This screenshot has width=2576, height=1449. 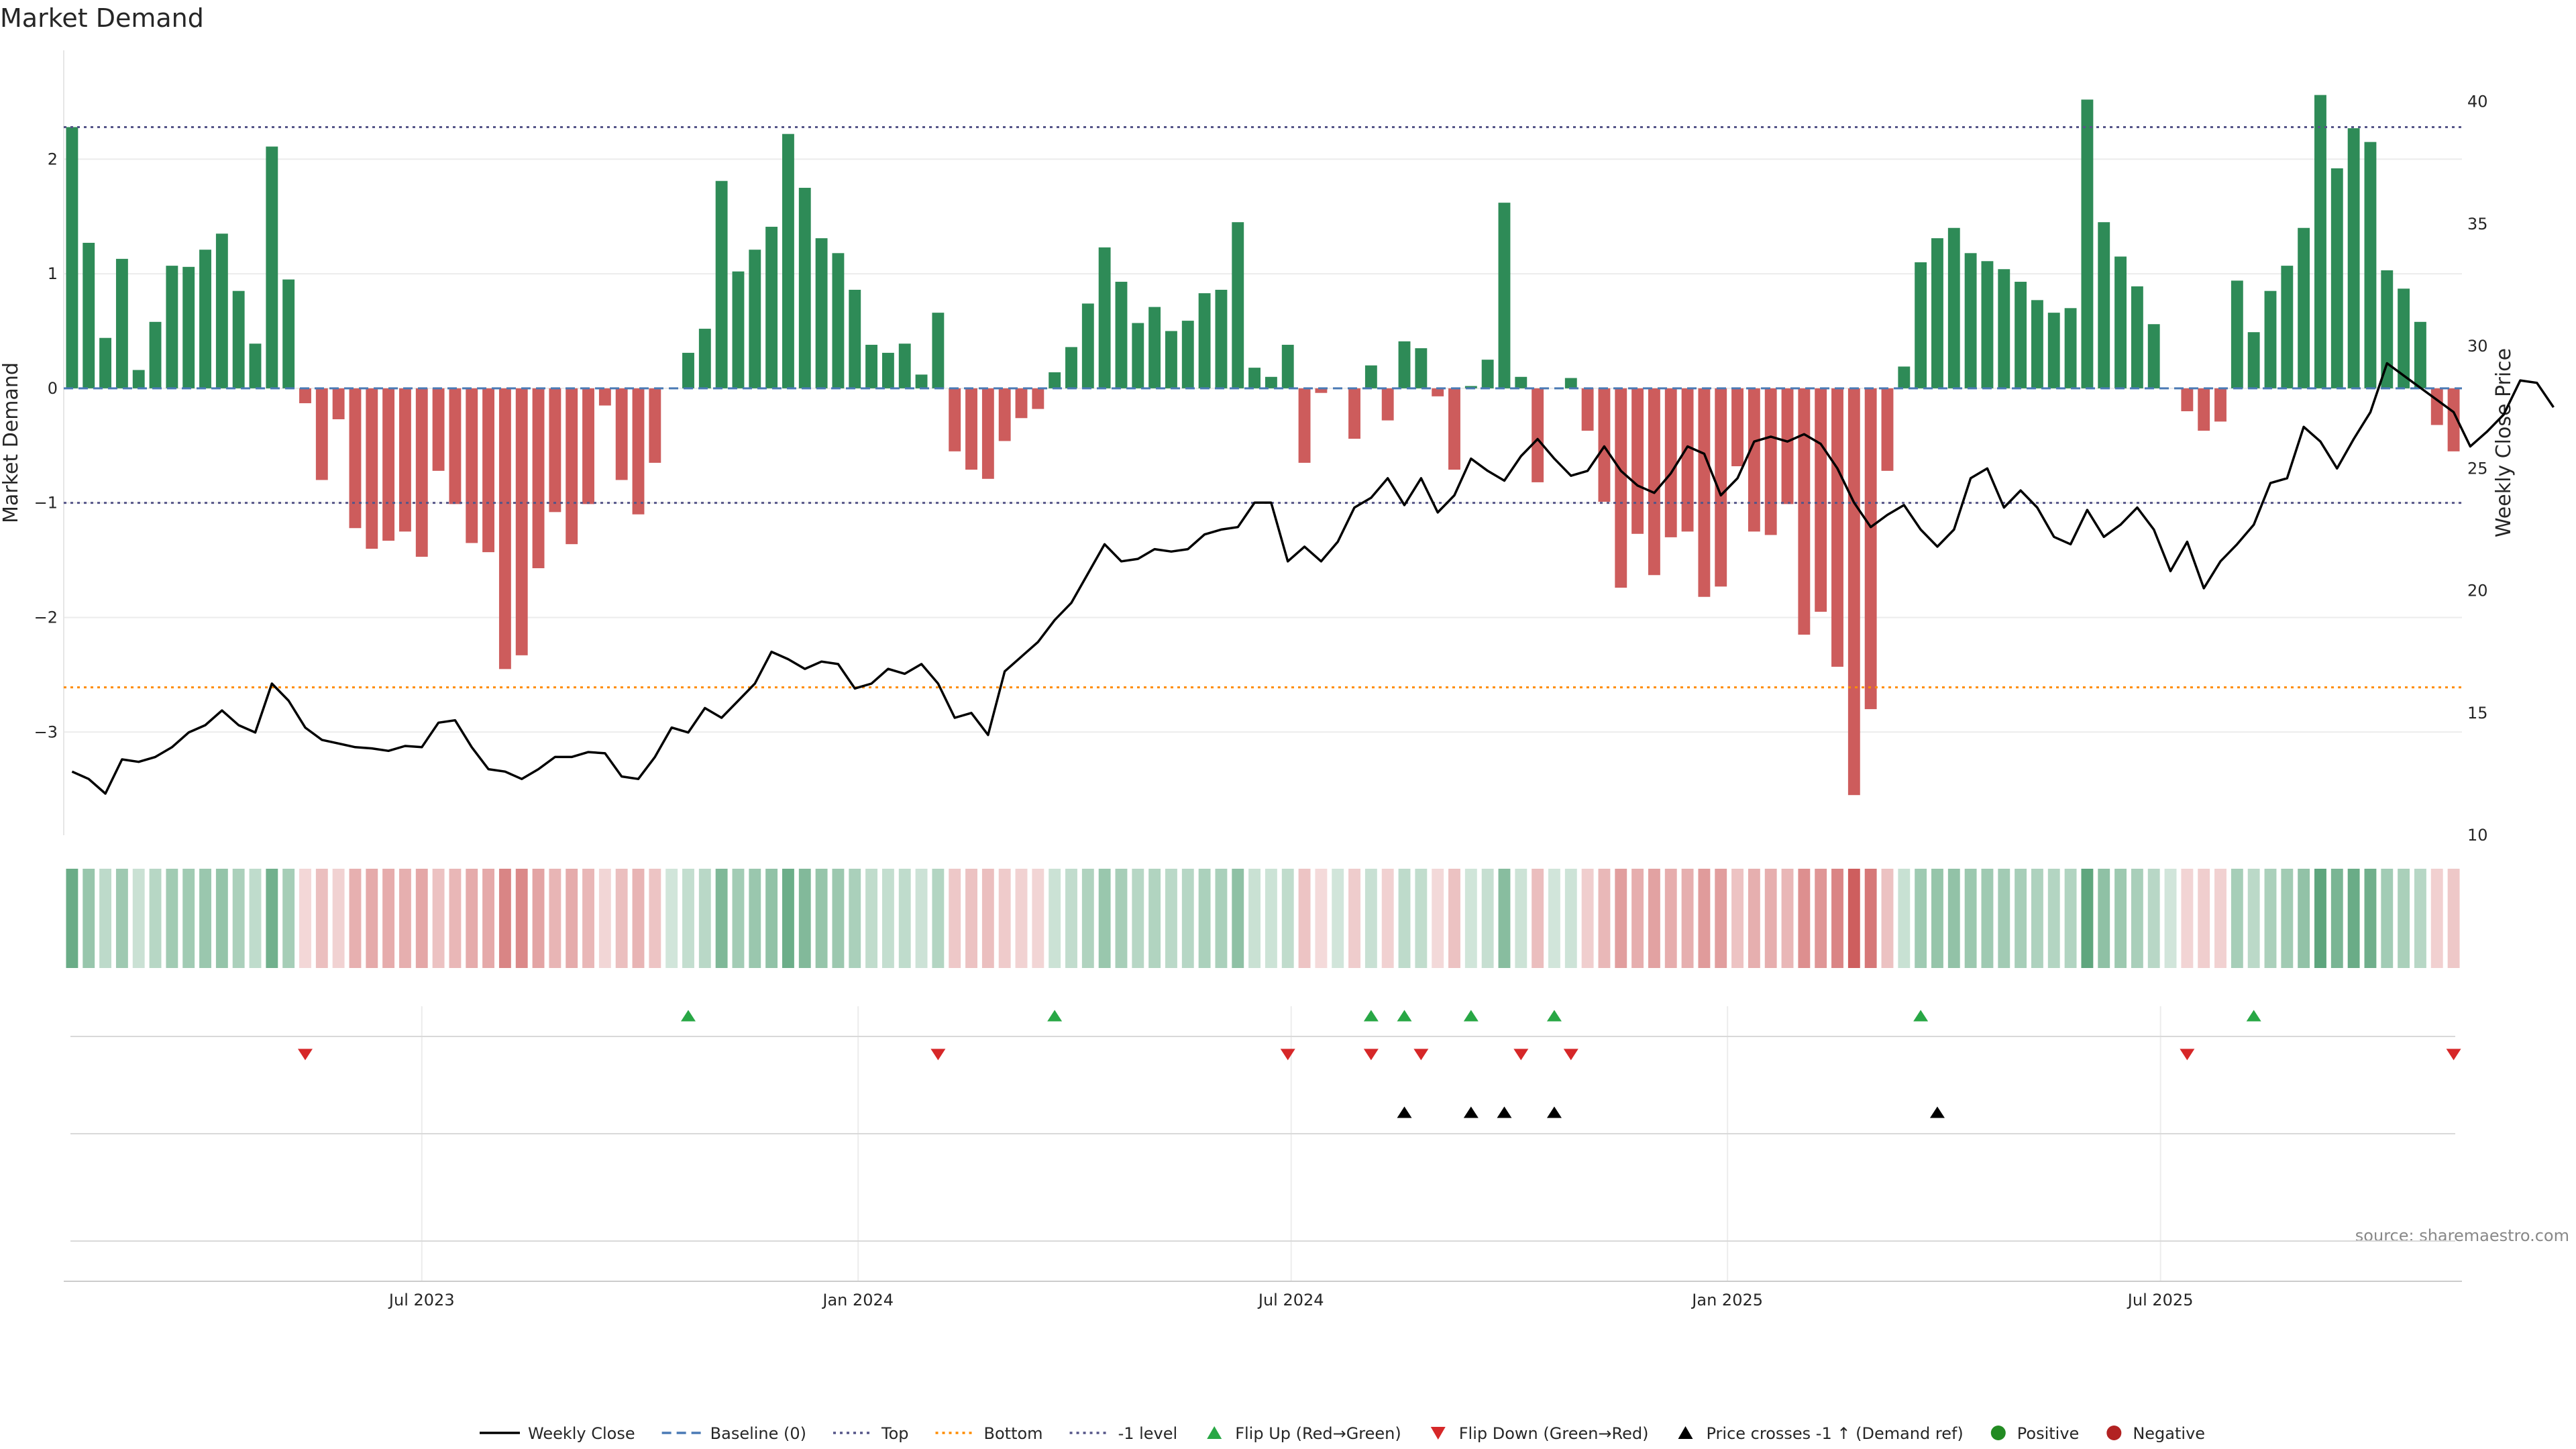 What do you see at coordinates (2477, 346) in the screenshot?
I see `y-right-tick-label: 30` at bounding box center [2477, 346].